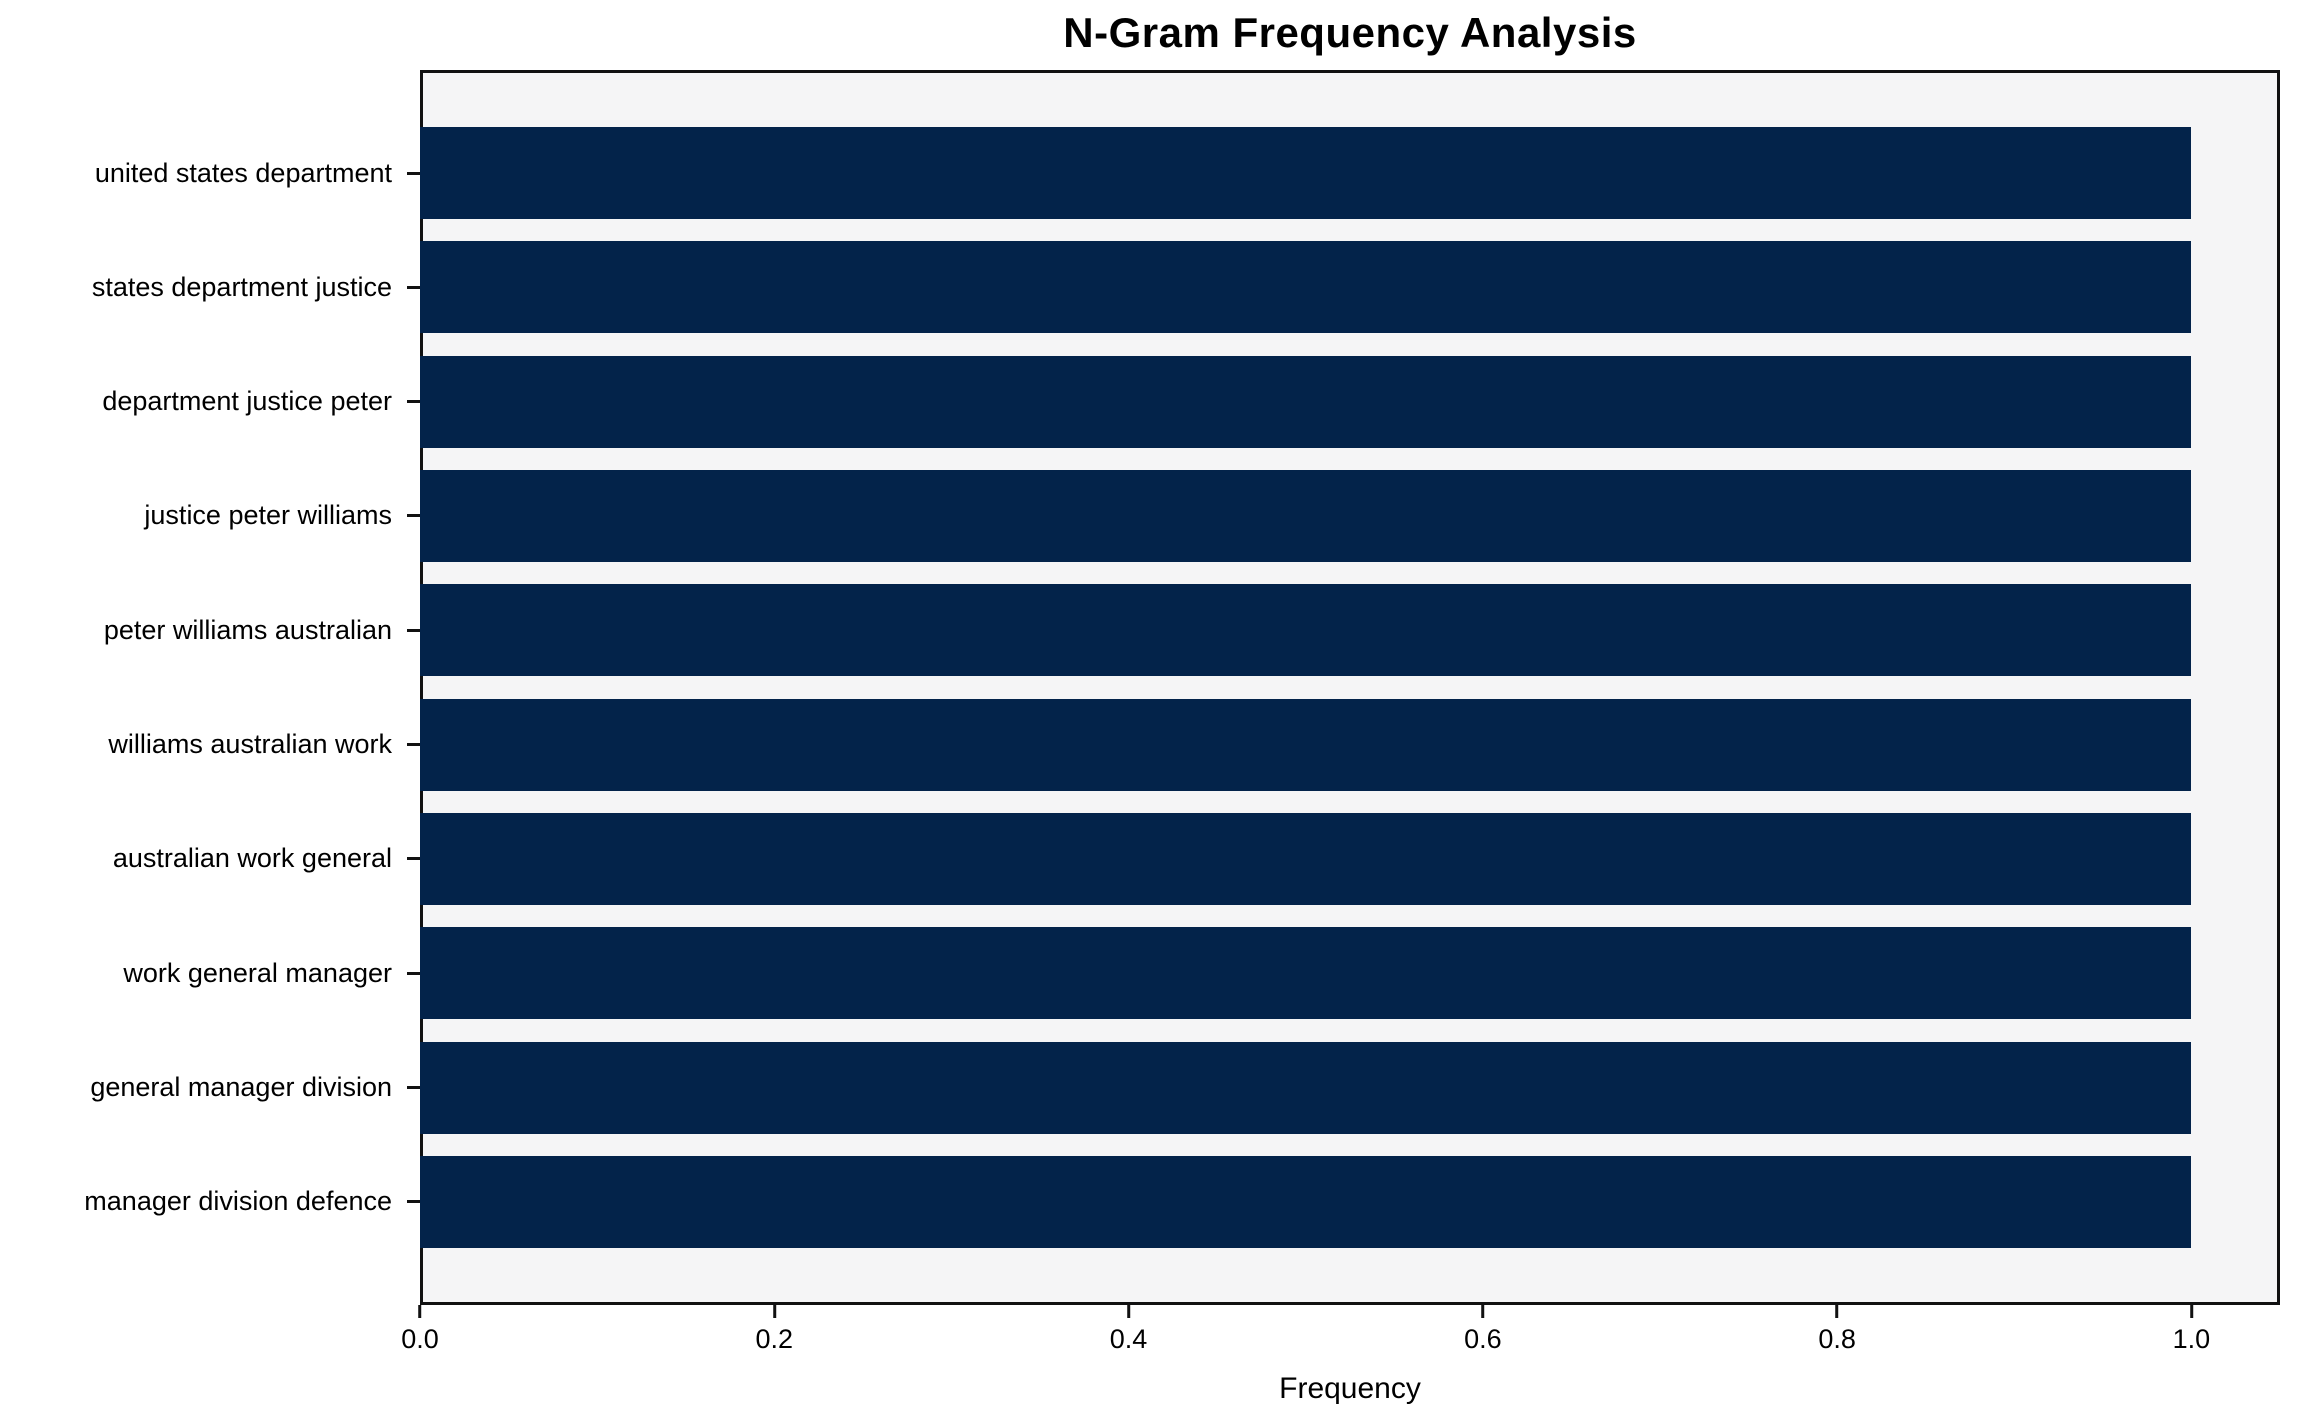 The width and height of the screenshot is (2299, 1414). Describe the element at coordinates (2191, 1339) in the screenshot. I see `x-tick-label: 1.0` at that location.